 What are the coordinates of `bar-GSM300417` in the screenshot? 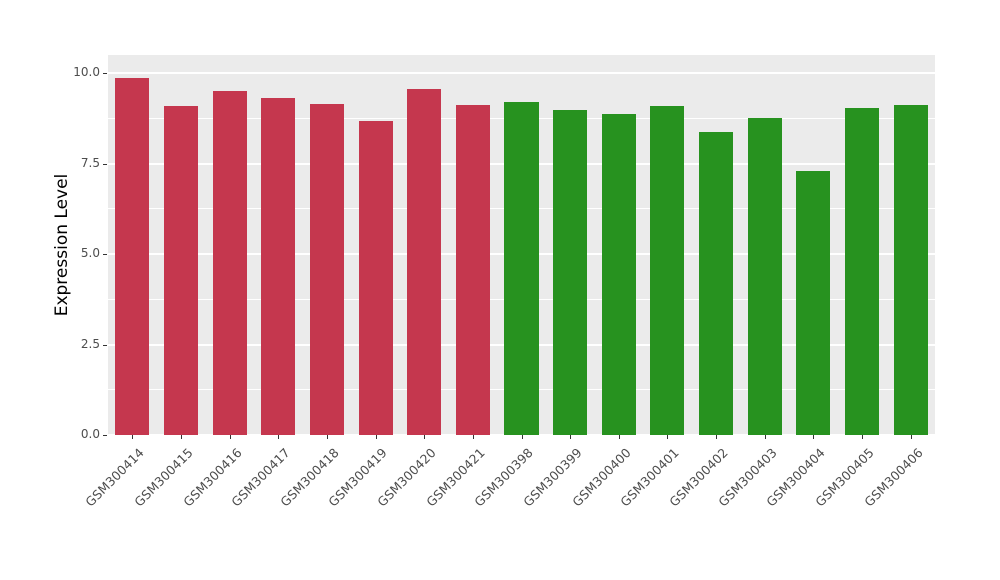 It's located at (278, 266).